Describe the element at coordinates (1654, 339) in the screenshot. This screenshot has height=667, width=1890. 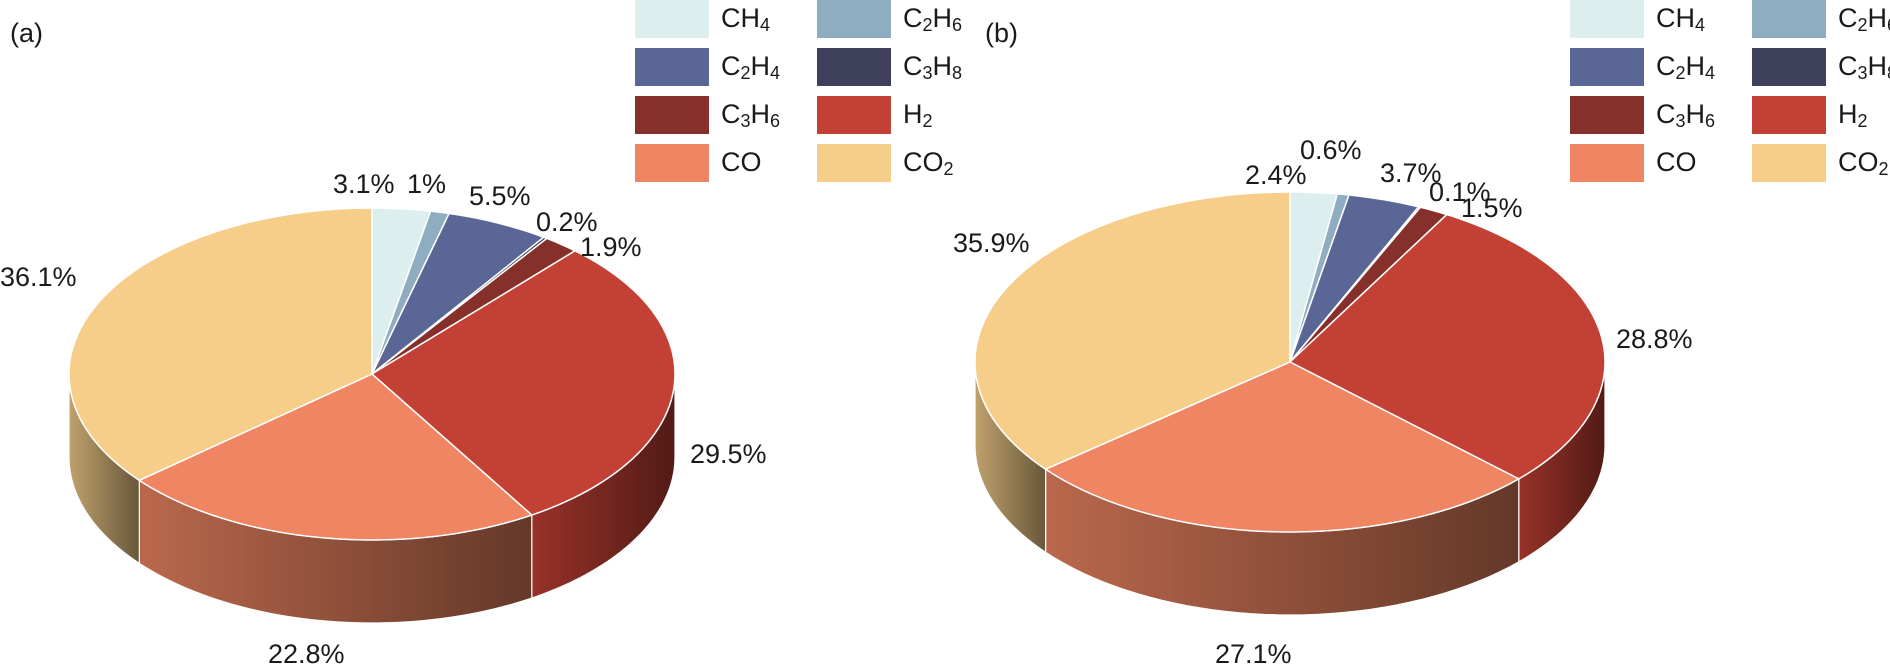
I see `data-label-h2: 28.8%` at that location.